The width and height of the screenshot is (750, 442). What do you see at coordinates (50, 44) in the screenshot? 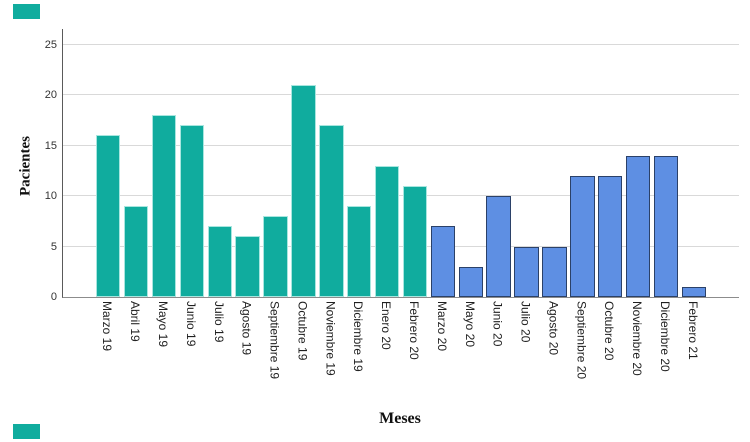
I see `y-tick-label-25: 25` at bounding box center [50, 44].